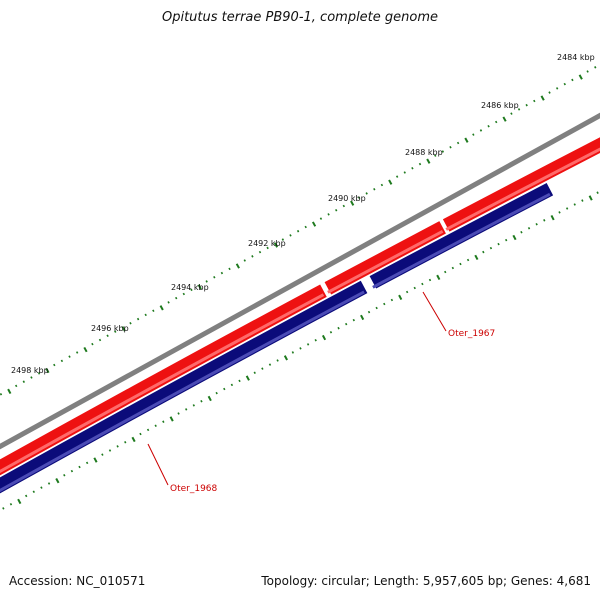  I want to click on scale-label-2486: 2486 kbp, so click(500, 105).